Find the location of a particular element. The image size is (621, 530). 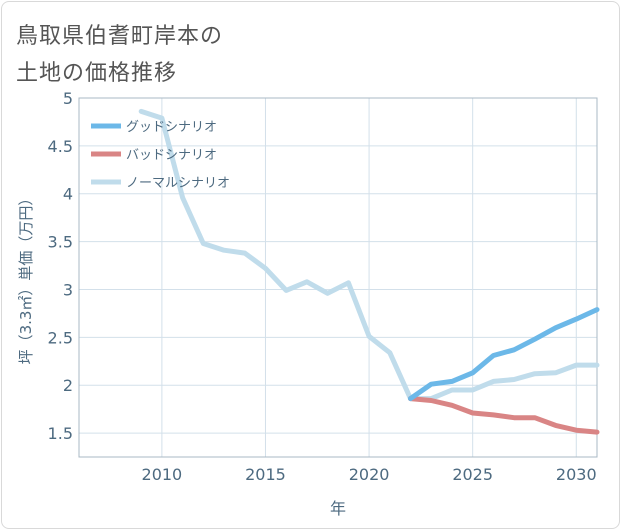

y-tick-label: 1.5 is located at coordinates (60, 433).